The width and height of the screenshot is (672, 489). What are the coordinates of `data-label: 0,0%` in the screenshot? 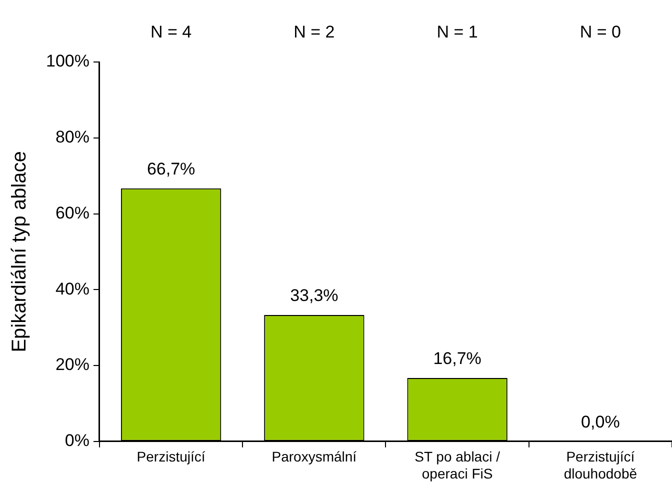 It's located at (600, 422).